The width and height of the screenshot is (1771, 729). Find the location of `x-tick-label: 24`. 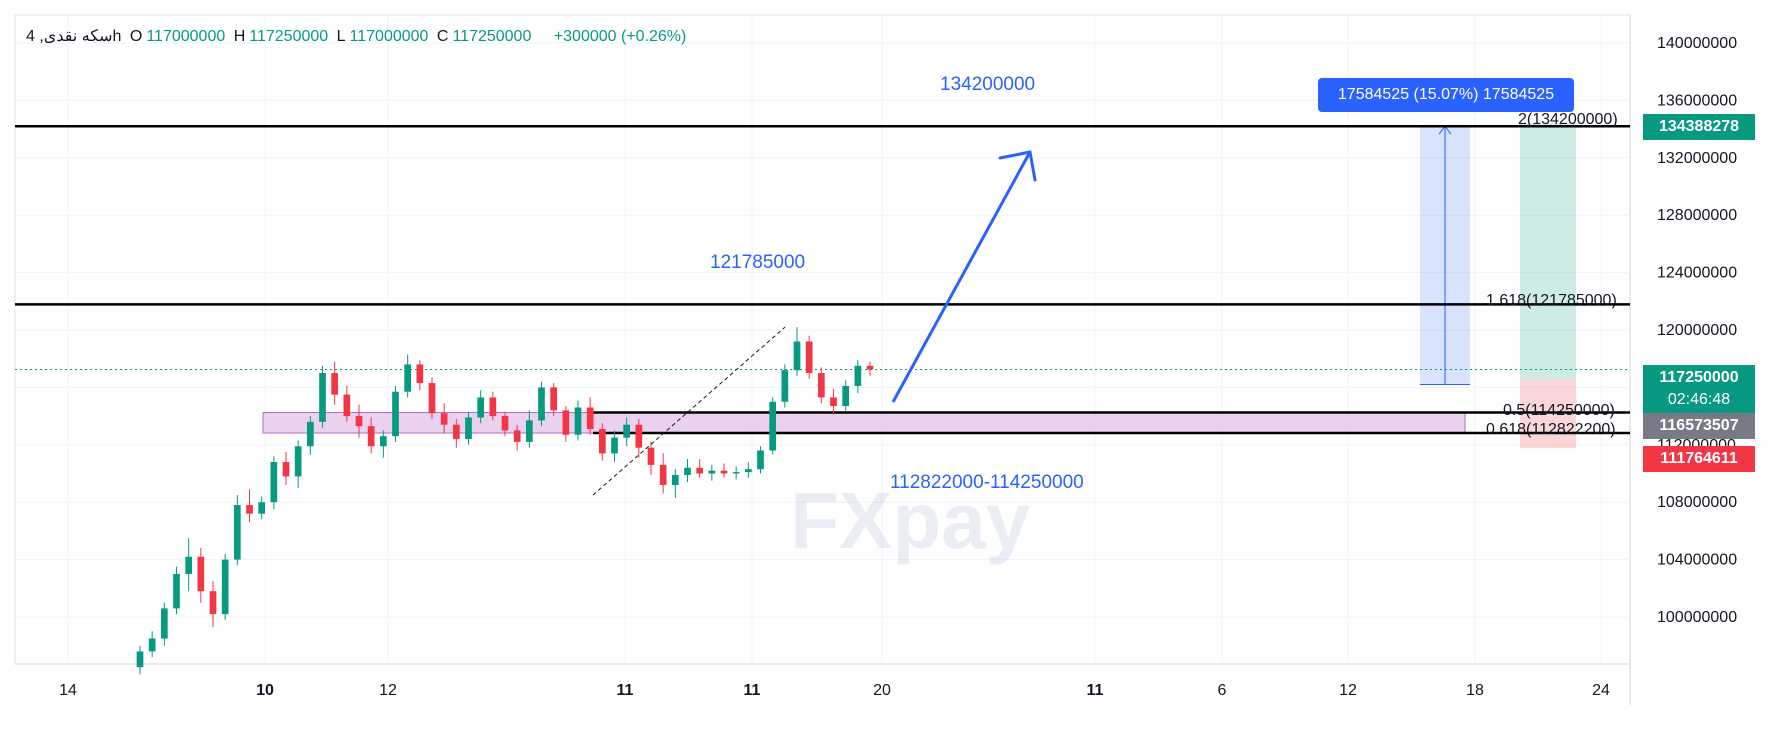

x-tick-label: 24 is located at coordinates (1601, 690).